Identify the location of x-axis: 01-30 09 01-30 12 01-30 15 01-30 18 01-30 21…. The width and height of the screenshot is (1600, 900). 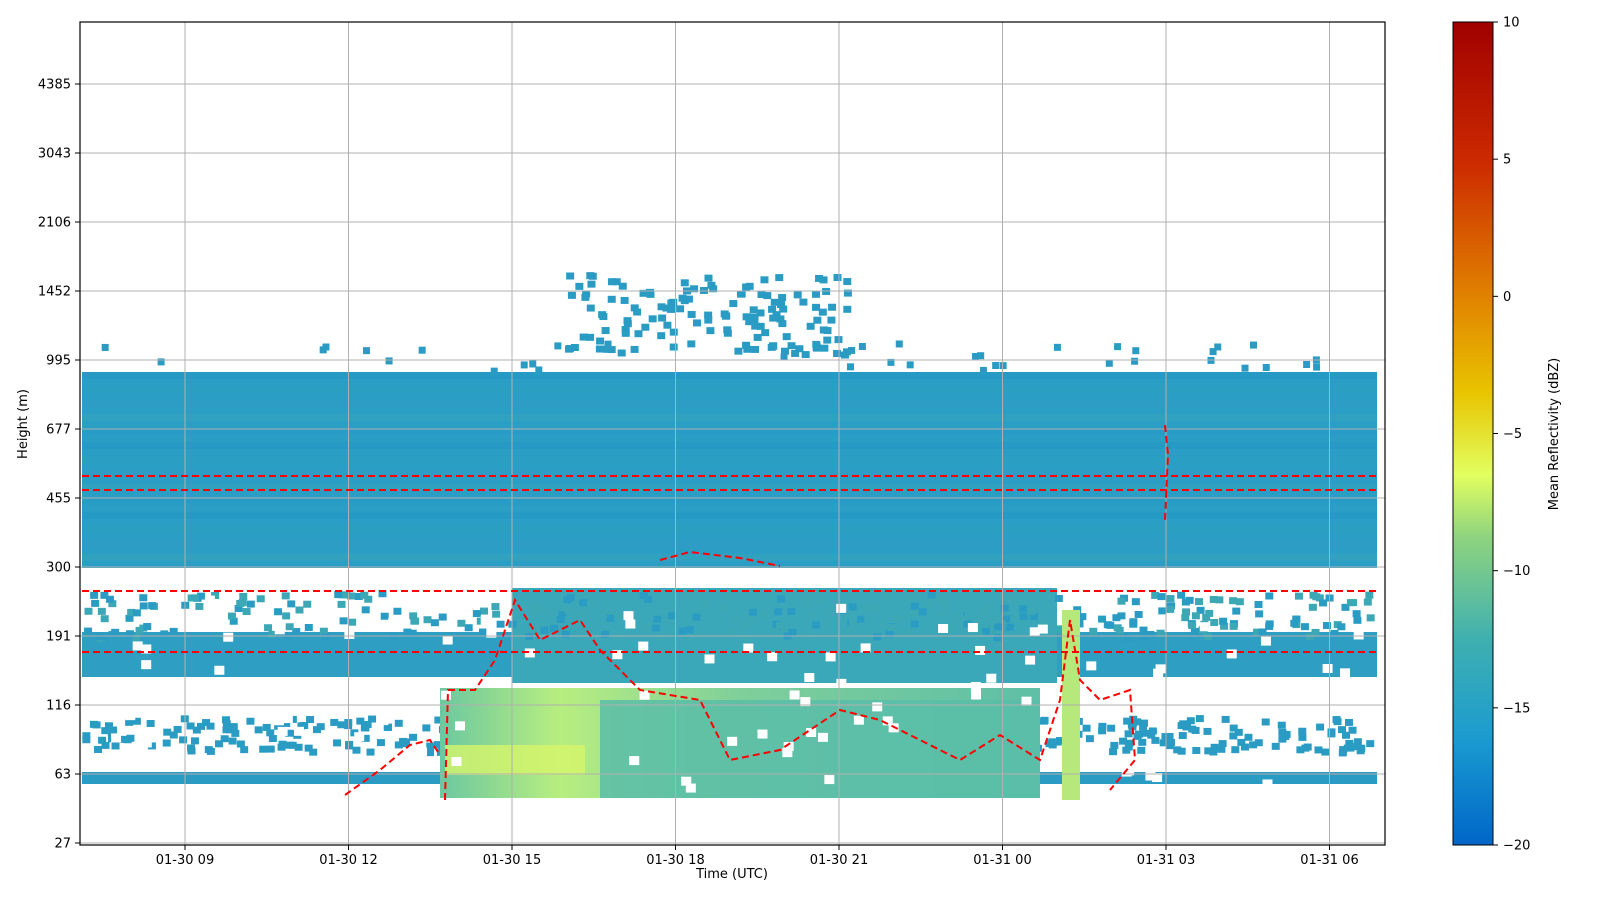
(757, 856).